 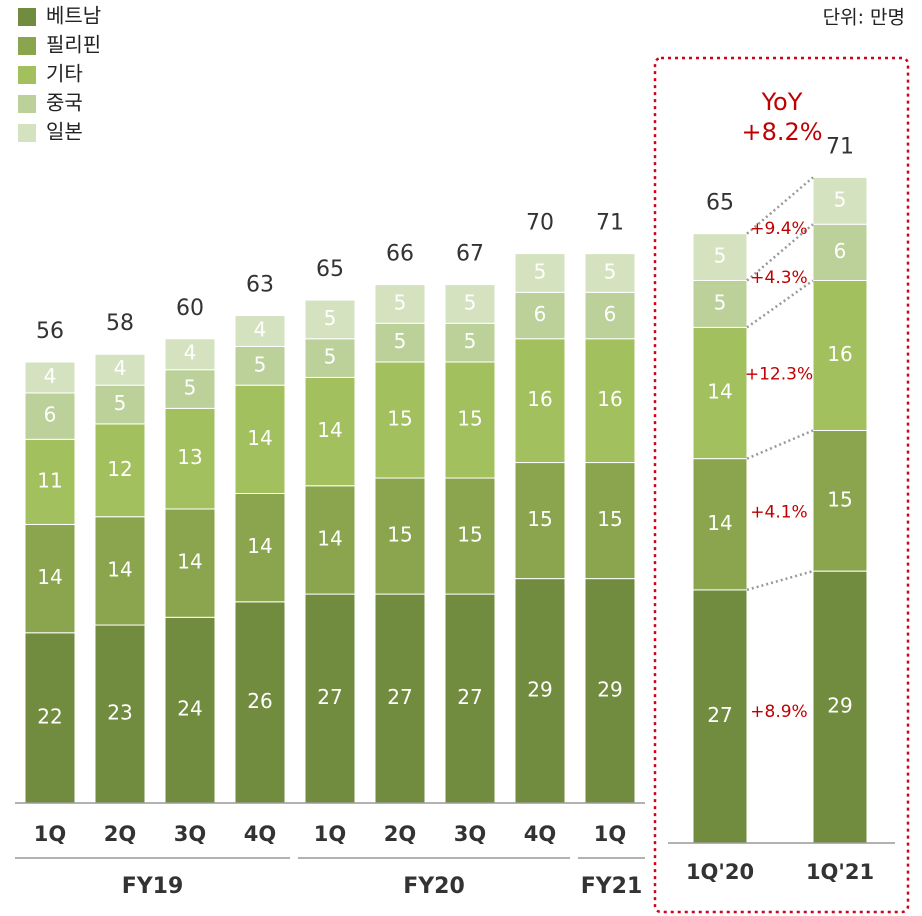 What do you see at coordinates (400, 834) in the screenshot?
I see `x-tick-label: 2Q` at bounding box center [400, 834].